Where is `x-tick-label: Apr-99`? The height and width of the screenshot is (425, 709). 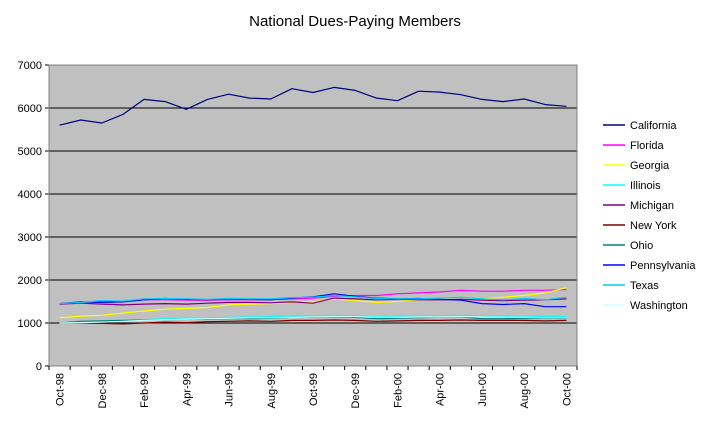
x-tick-label: Apr-99 is located at coordinates (187, 389).